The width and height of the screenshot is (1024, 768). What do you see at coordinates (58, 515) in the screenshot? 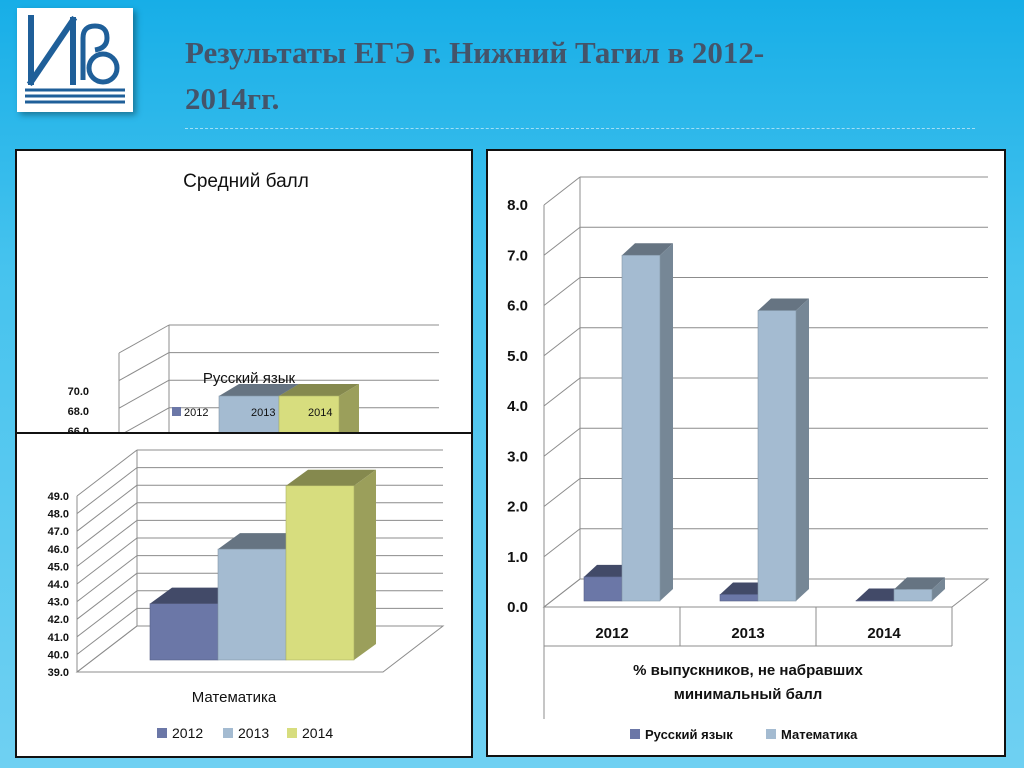
I see `y-tick-label: 48.0` at bounding box center [58, 515].